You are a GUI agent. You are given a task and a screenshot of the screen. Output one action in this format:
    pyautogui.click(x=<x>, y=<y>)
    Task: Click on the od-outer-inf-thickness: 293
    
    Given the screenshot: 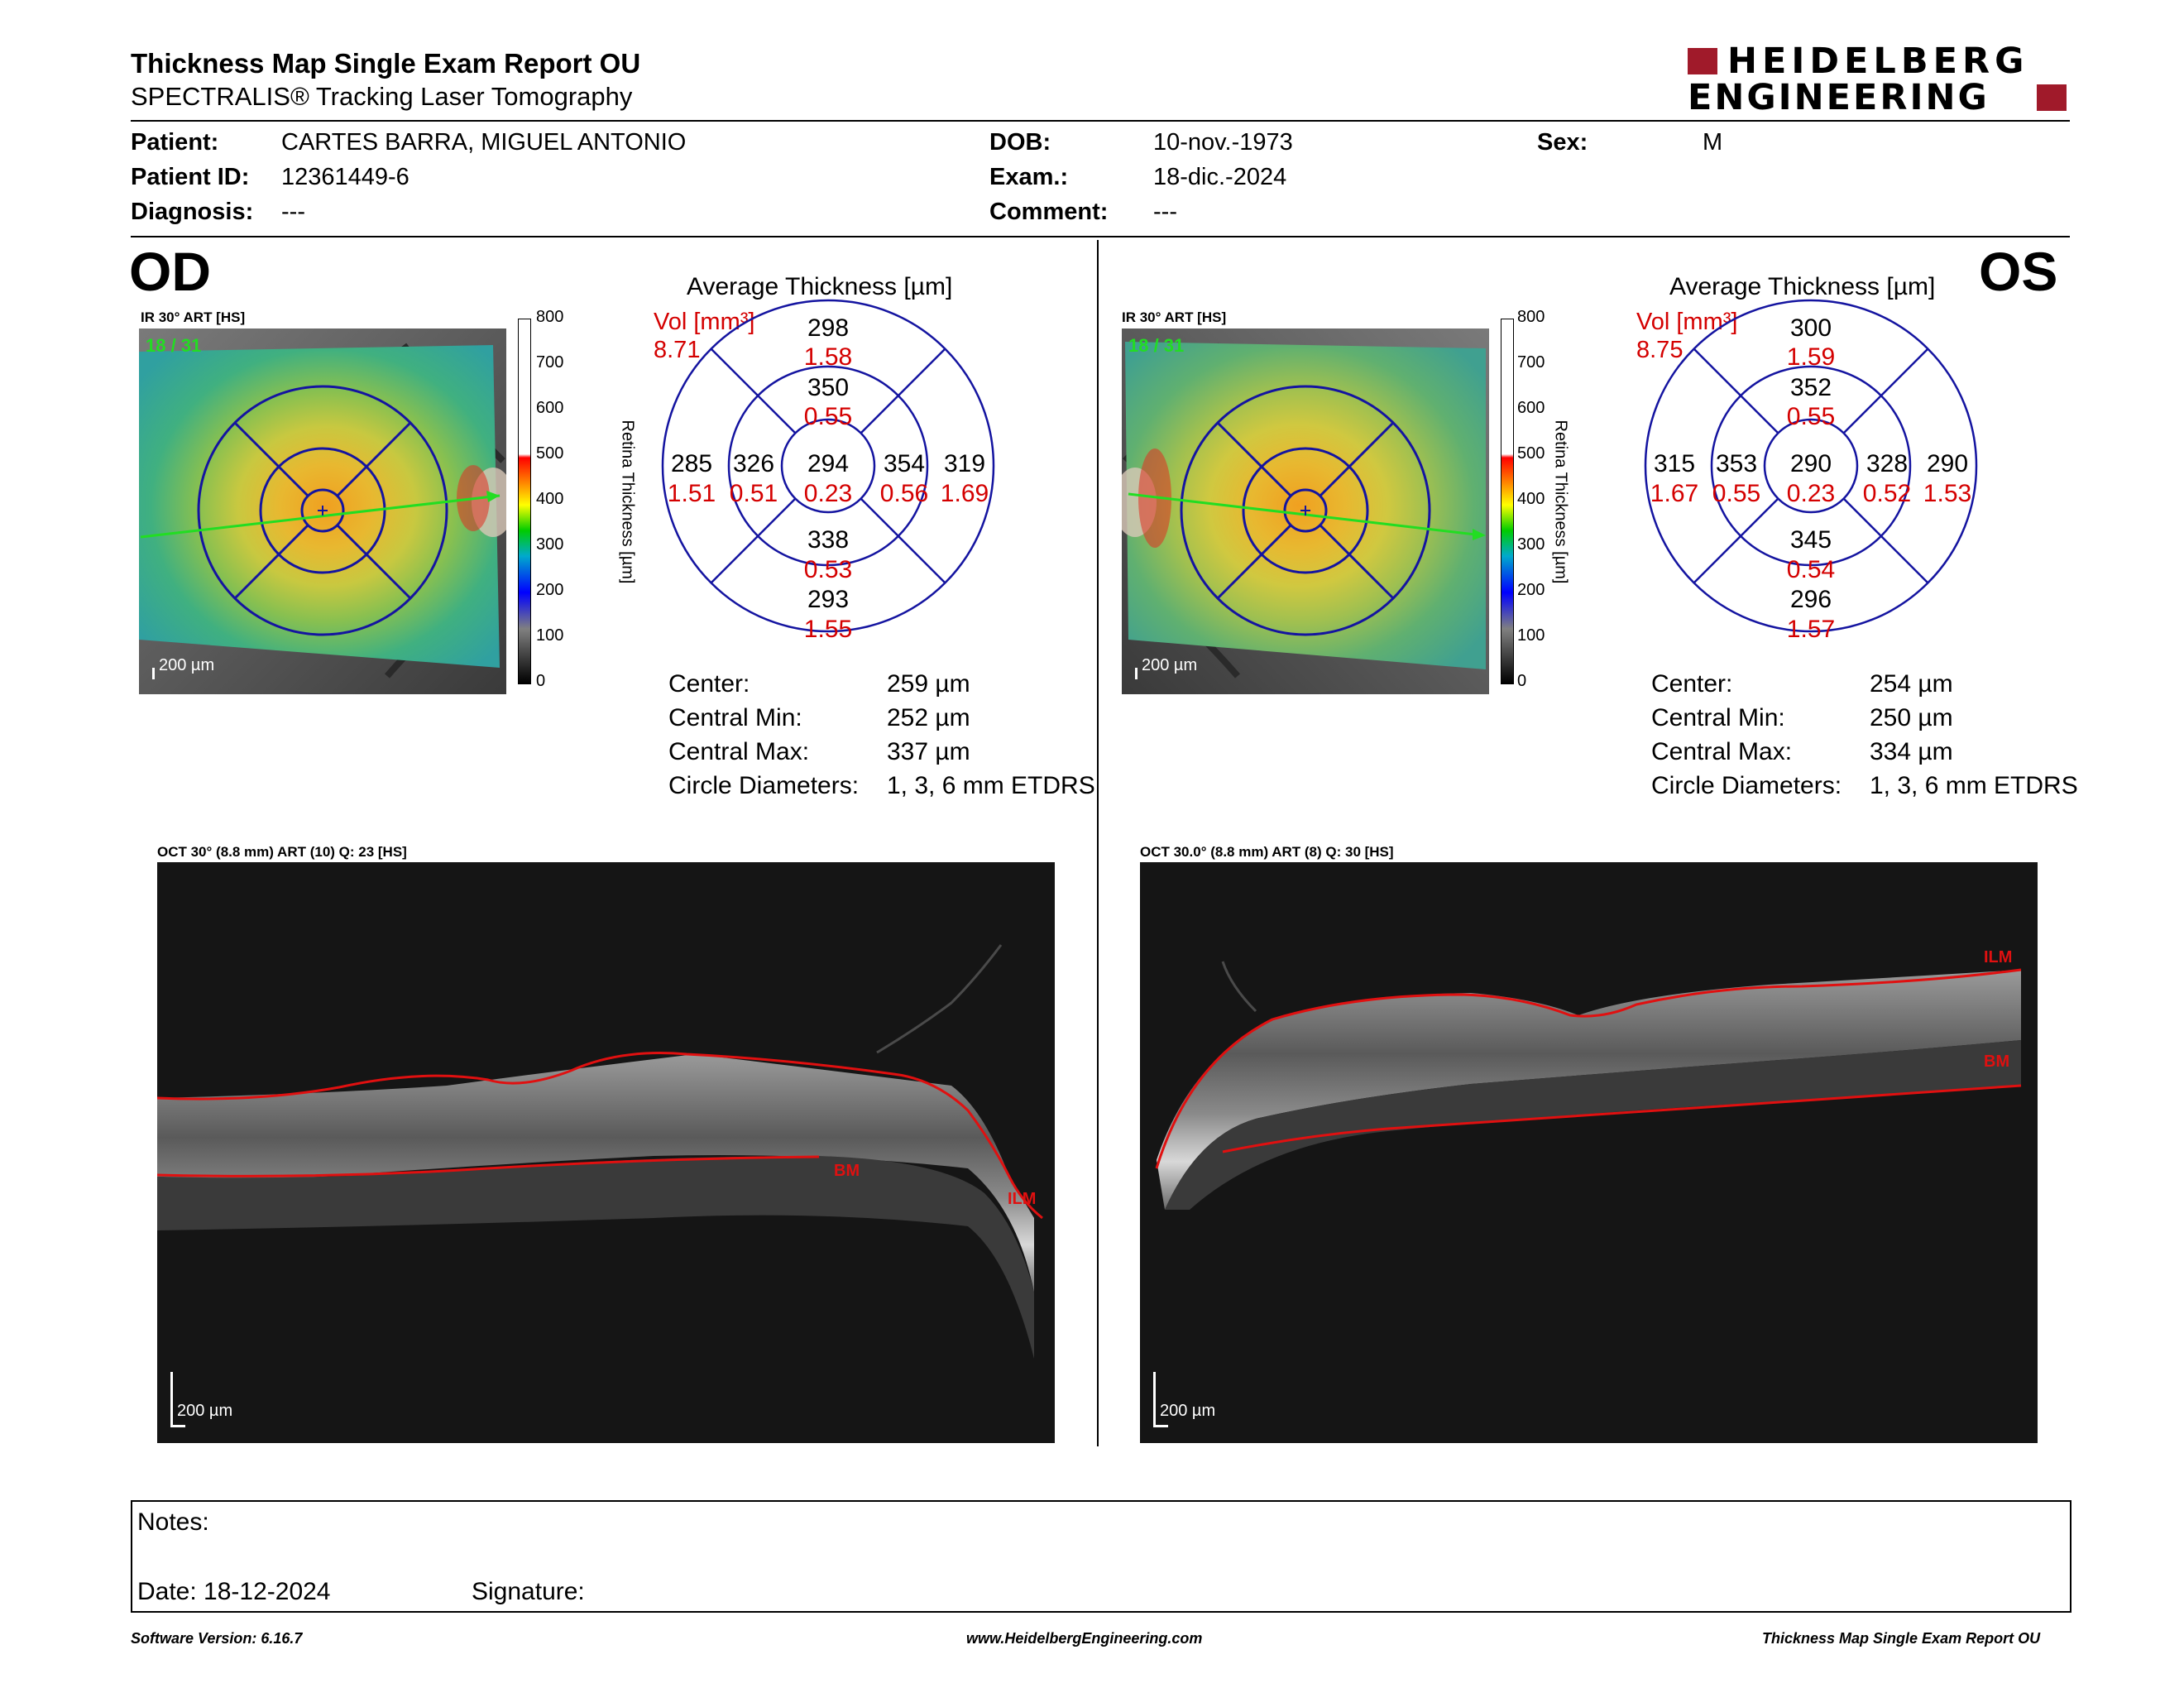 What is the action you would take?
    pyautogui.click(x=828, y=599)
    